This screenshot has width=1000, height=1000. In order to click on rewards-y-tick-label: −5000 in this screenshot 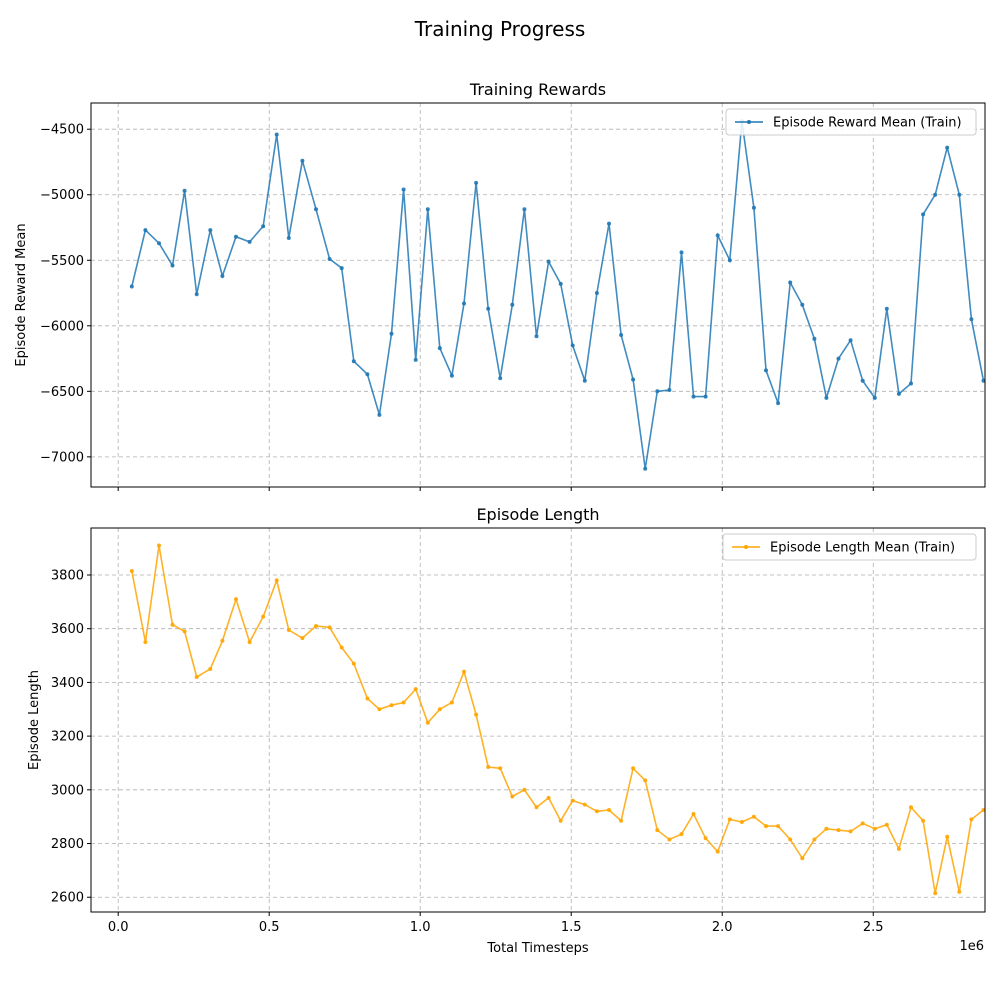, I will do `click(62, 195)`.